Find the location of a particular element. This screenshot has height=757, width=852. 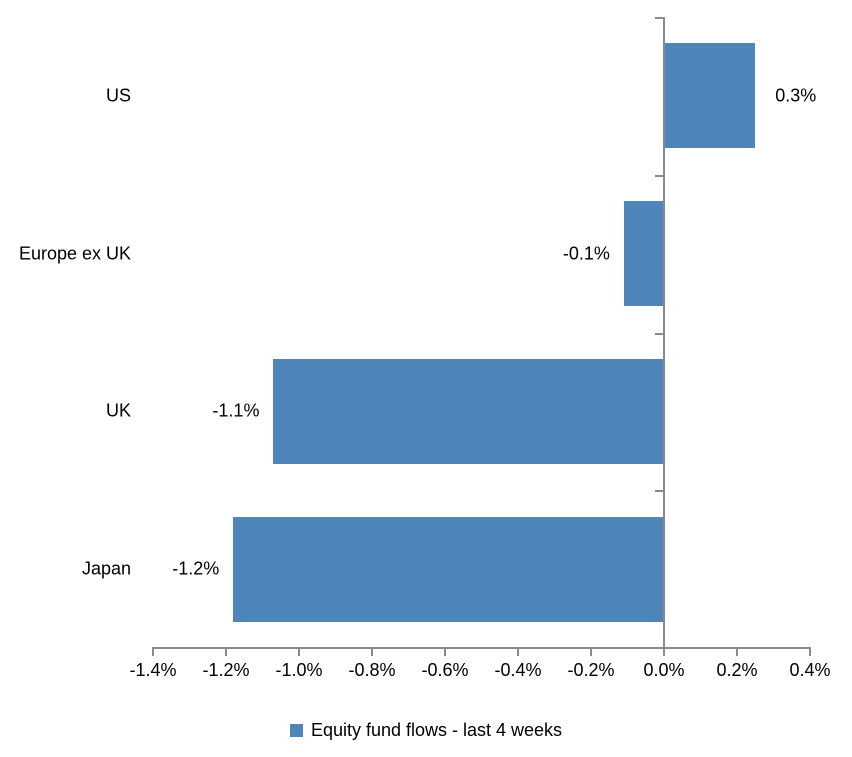

x-tick-label: 0.2% is located at coordinates (737, 670).